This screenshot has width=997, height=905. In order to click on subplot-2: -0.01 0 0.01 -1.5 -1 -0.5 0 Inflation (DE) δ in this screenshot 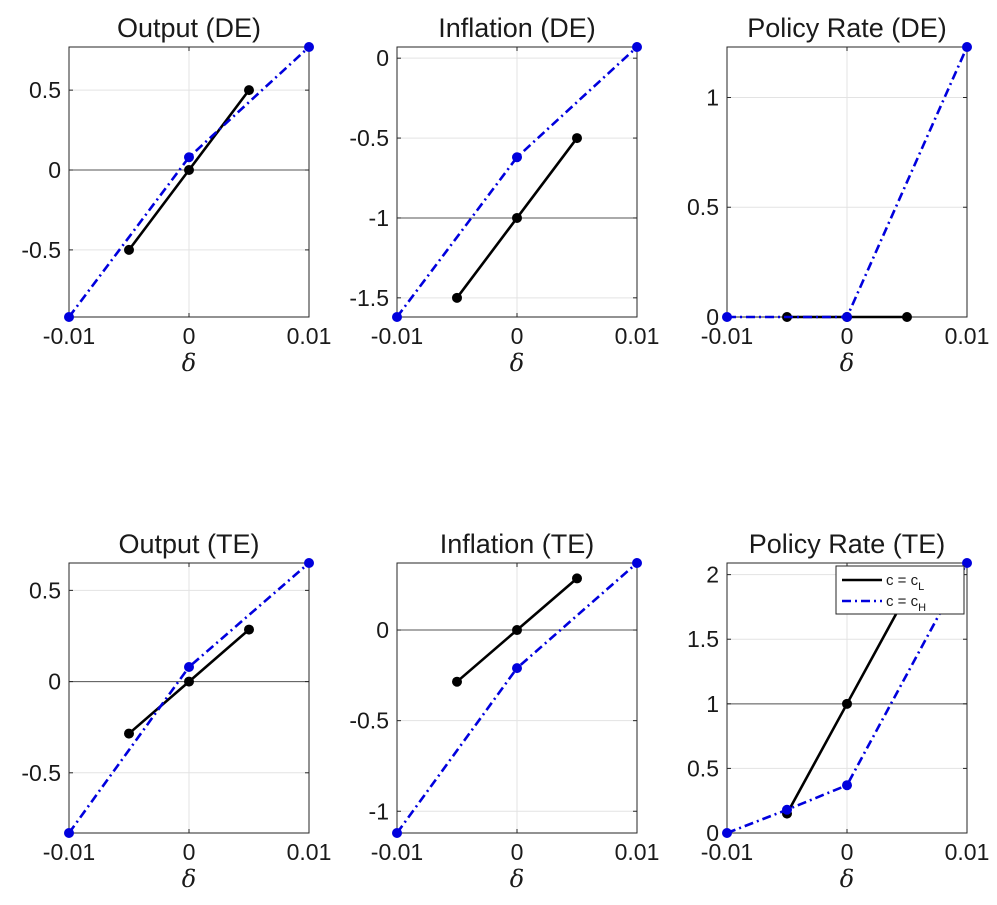, I will do `click(504, 195)`.